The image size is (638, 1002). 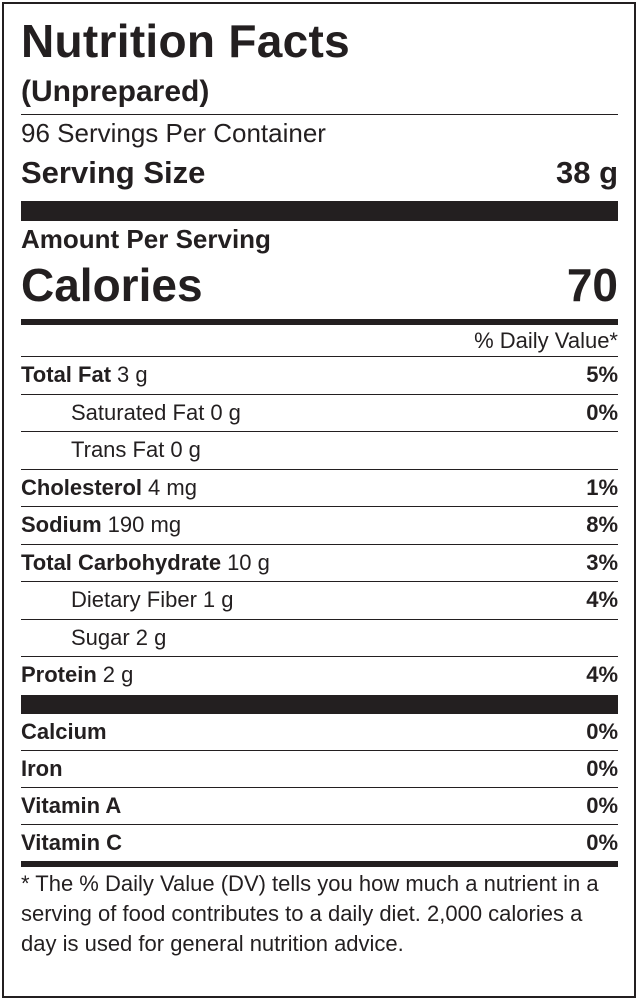 I want to click on nutrient-row-saturated-fat: Saturated Fat 0 g 0%, so click(x=319, y=412).